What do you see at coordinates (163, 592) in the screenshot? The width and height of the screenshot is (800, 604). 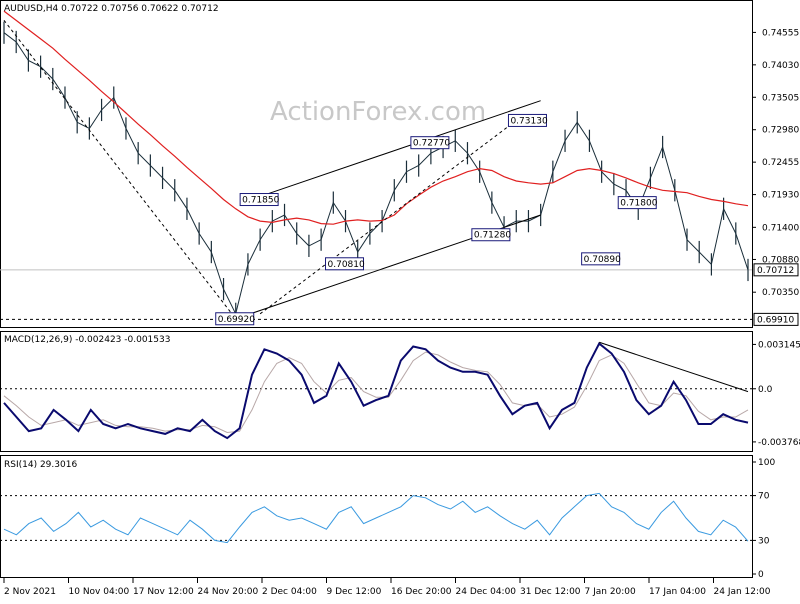 I see `x-axis-label: 17 Nov 12:00` at bounding box center [163, 592].